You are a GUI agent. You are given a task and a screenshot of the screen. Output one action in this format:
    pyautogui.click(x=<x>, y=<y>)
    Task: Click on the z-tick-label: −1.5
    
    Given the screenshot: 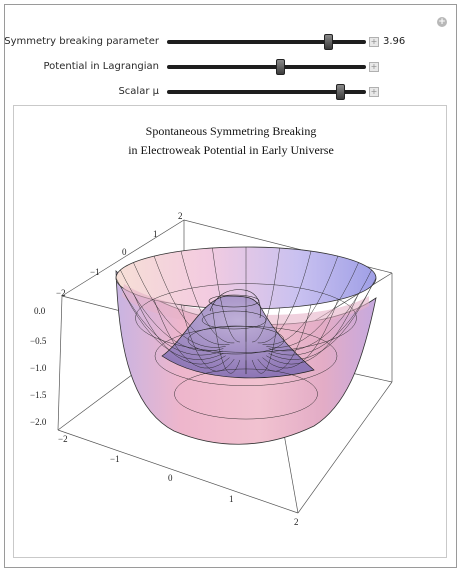 What is the action you would take?
    pyautogui.click(x=38, y=395)
    